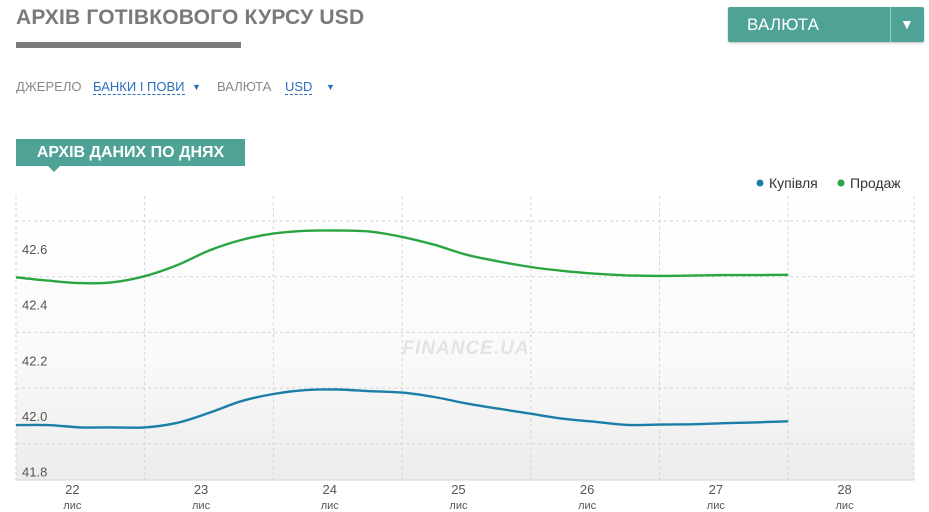 The height and width of the screenshot is (512, 929). I want to click on finance-ua-watermark: FINANCE.UA, so click(465, 348).